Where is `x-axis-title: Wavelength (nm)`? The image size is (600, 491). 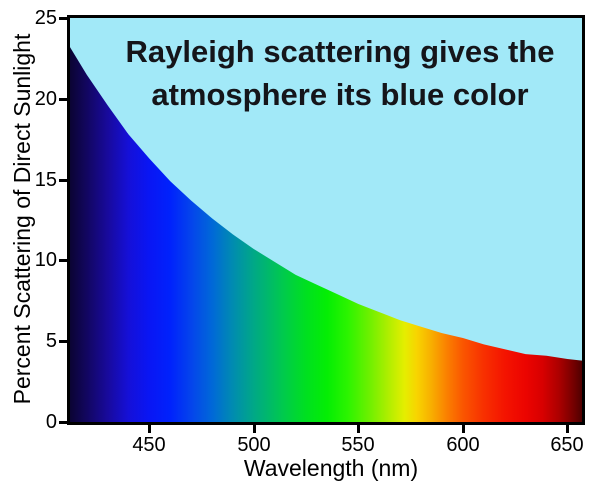 x-axis-title: Wavelength (nm) is located at coordinates (331, 468).